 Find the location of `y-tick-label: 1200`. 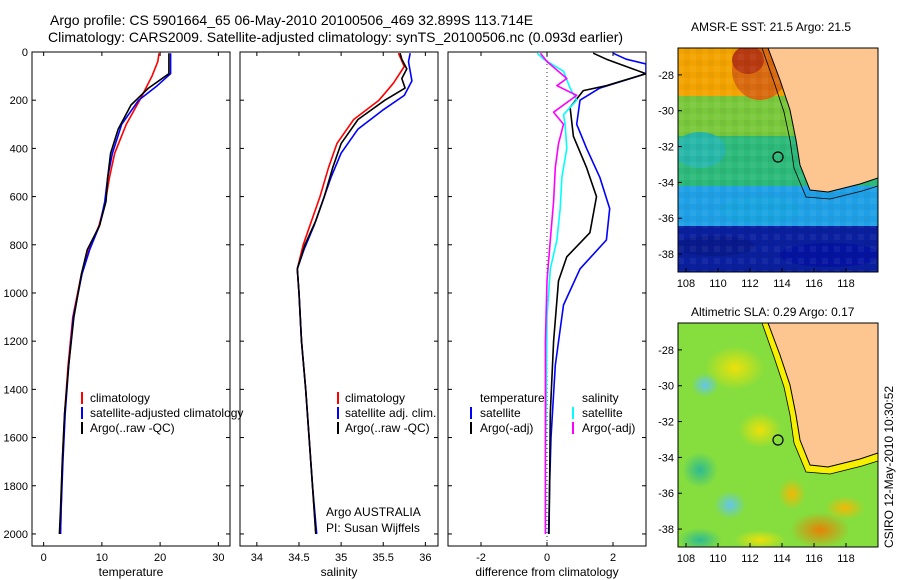

y-tick-label: 1200 is located at coordinates (16, 342).